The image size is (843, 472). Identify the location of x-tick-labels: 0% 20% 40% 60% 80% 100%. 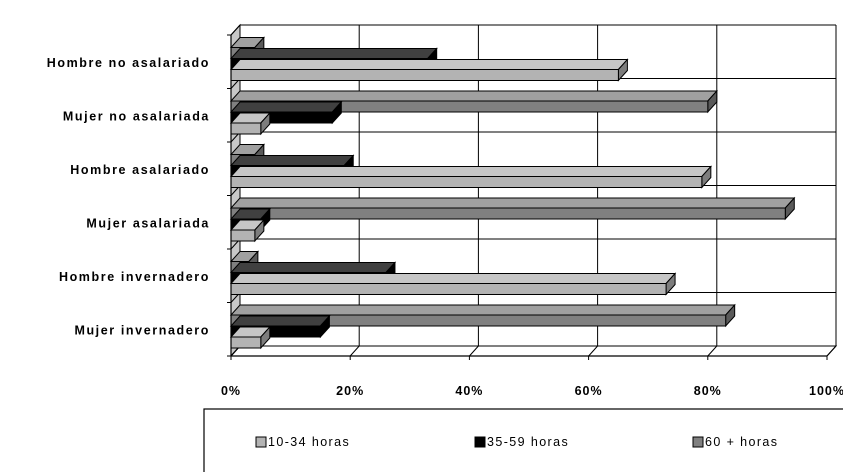
(532, 391).